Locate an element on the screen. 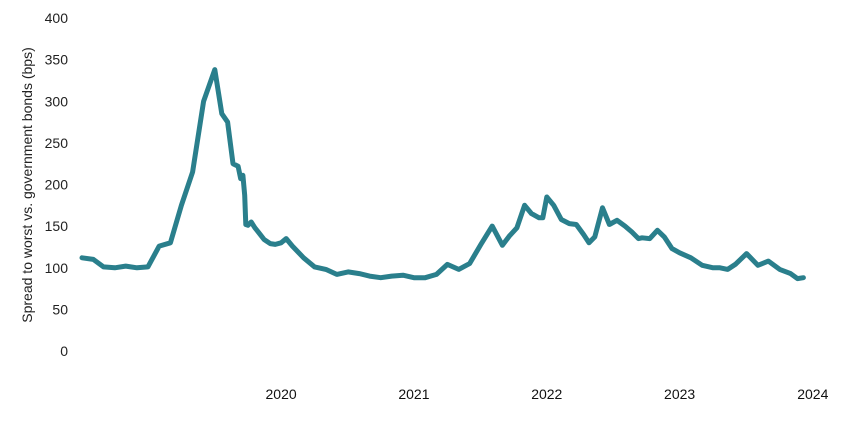 The height and width of the screenshot is (421, 856). x-tick-label: 2022 is located at coordinates (546, 394).